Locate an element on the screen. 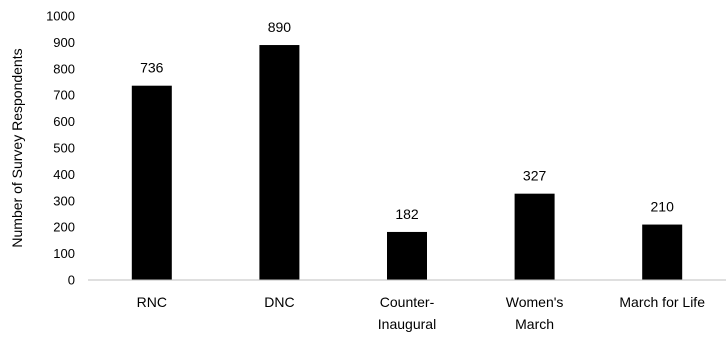 Image resolution: width=728 pixels, height=339 pixels. x-tick-label: DNC is located at coordinates (279, 302).